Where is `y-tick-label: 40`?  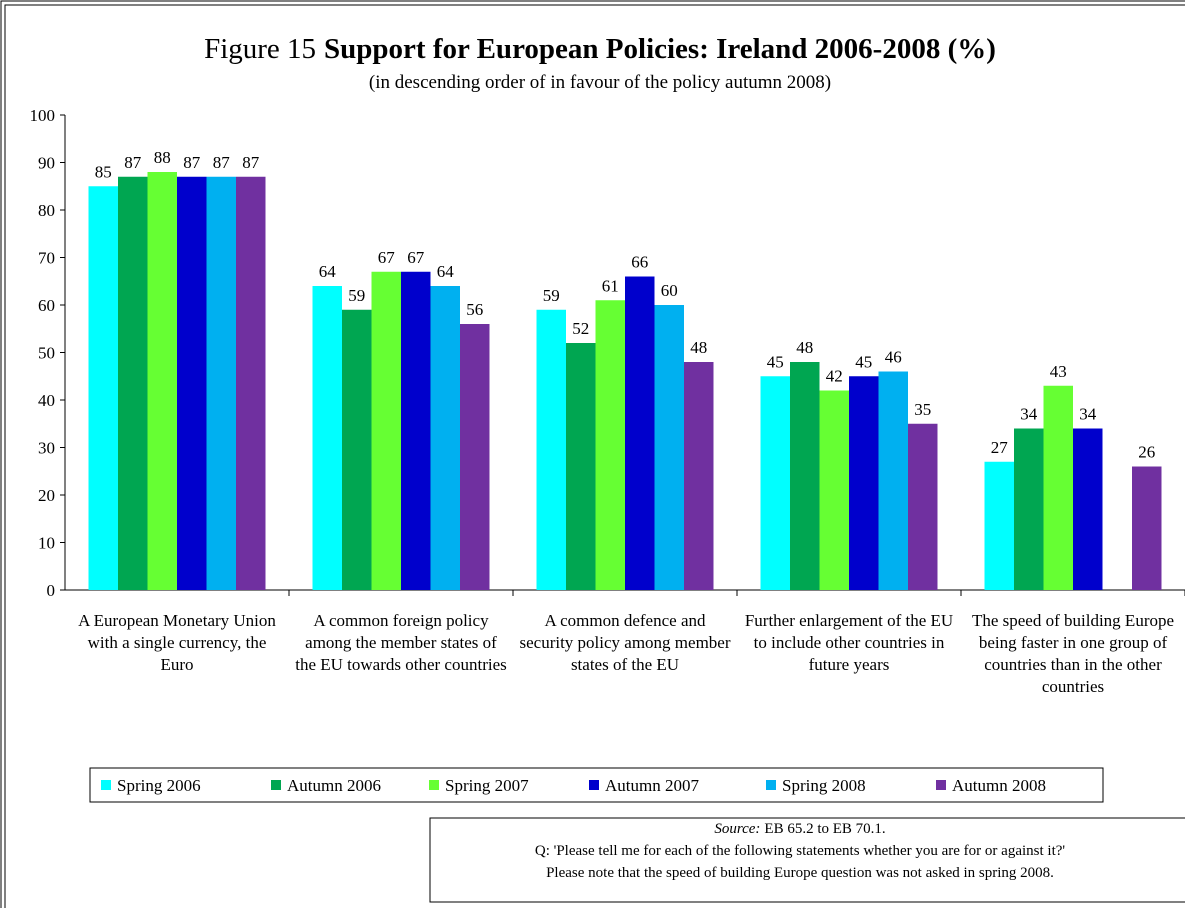 y-tick-label: 40 is located at coordinates (46, 400).